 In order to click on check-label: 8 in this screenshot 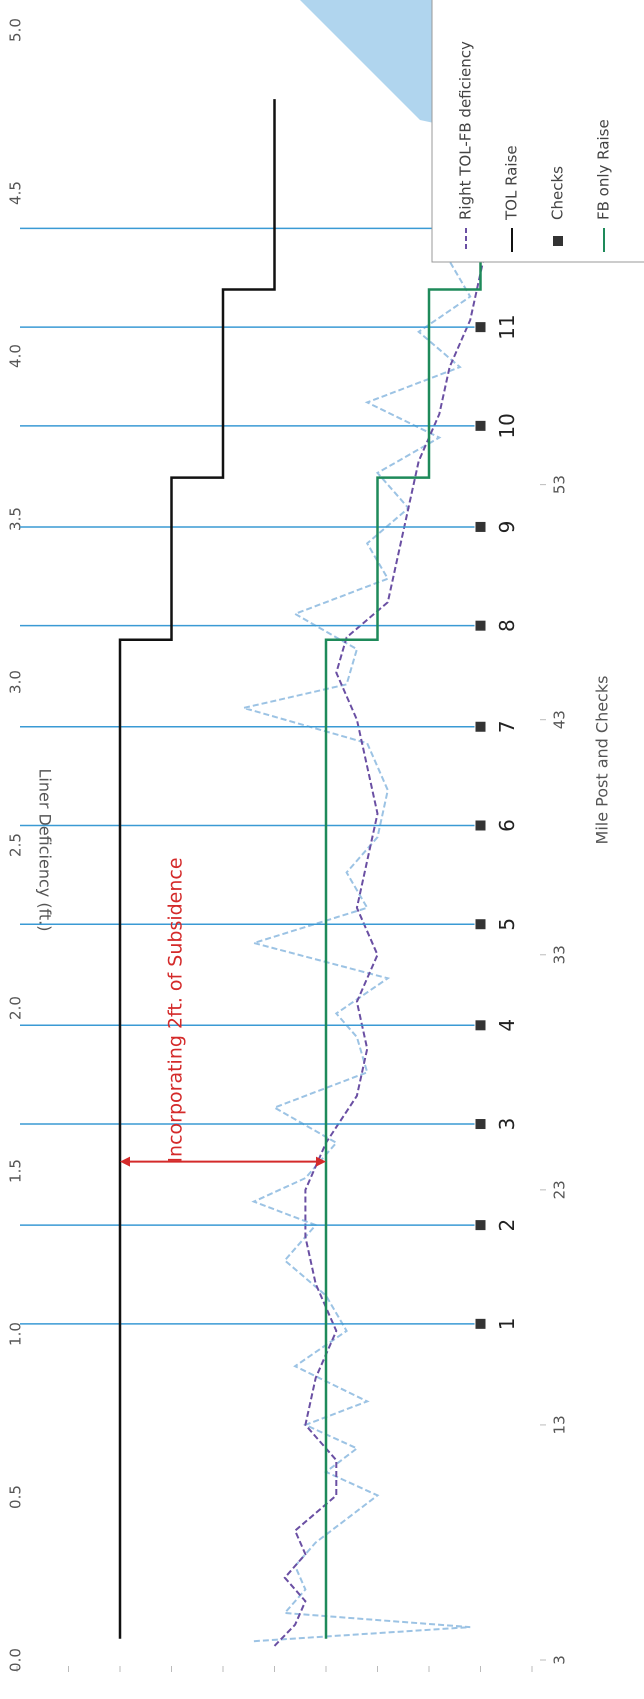, I will do `click(507, 625)`.